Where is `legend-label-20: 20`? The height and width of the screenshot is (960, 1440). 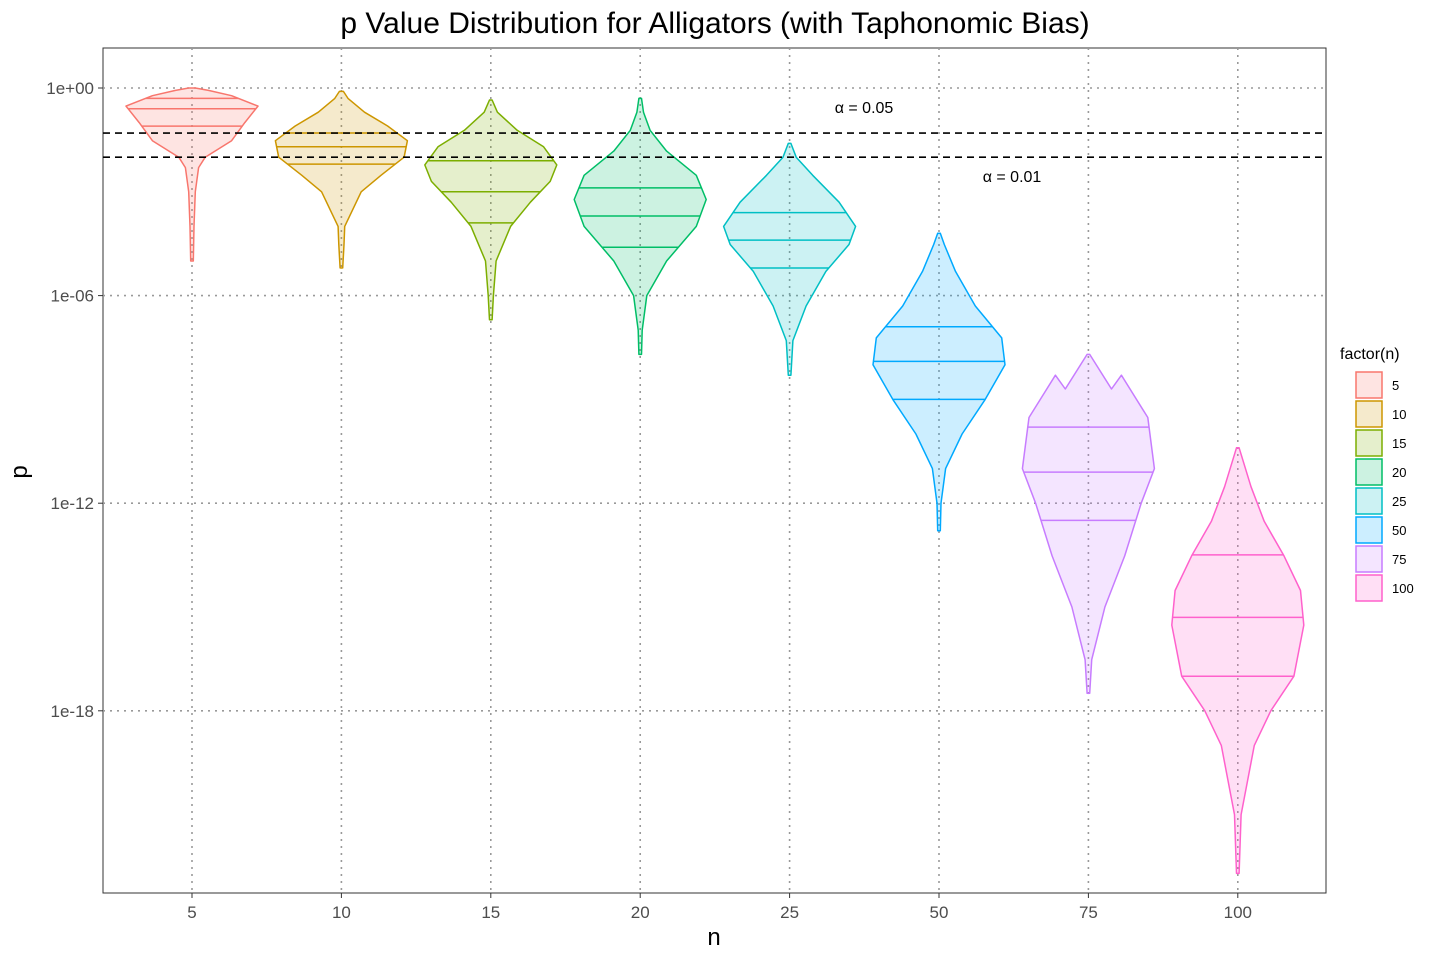
legend-label-20: 20 is located at coordinates (1399, 472).